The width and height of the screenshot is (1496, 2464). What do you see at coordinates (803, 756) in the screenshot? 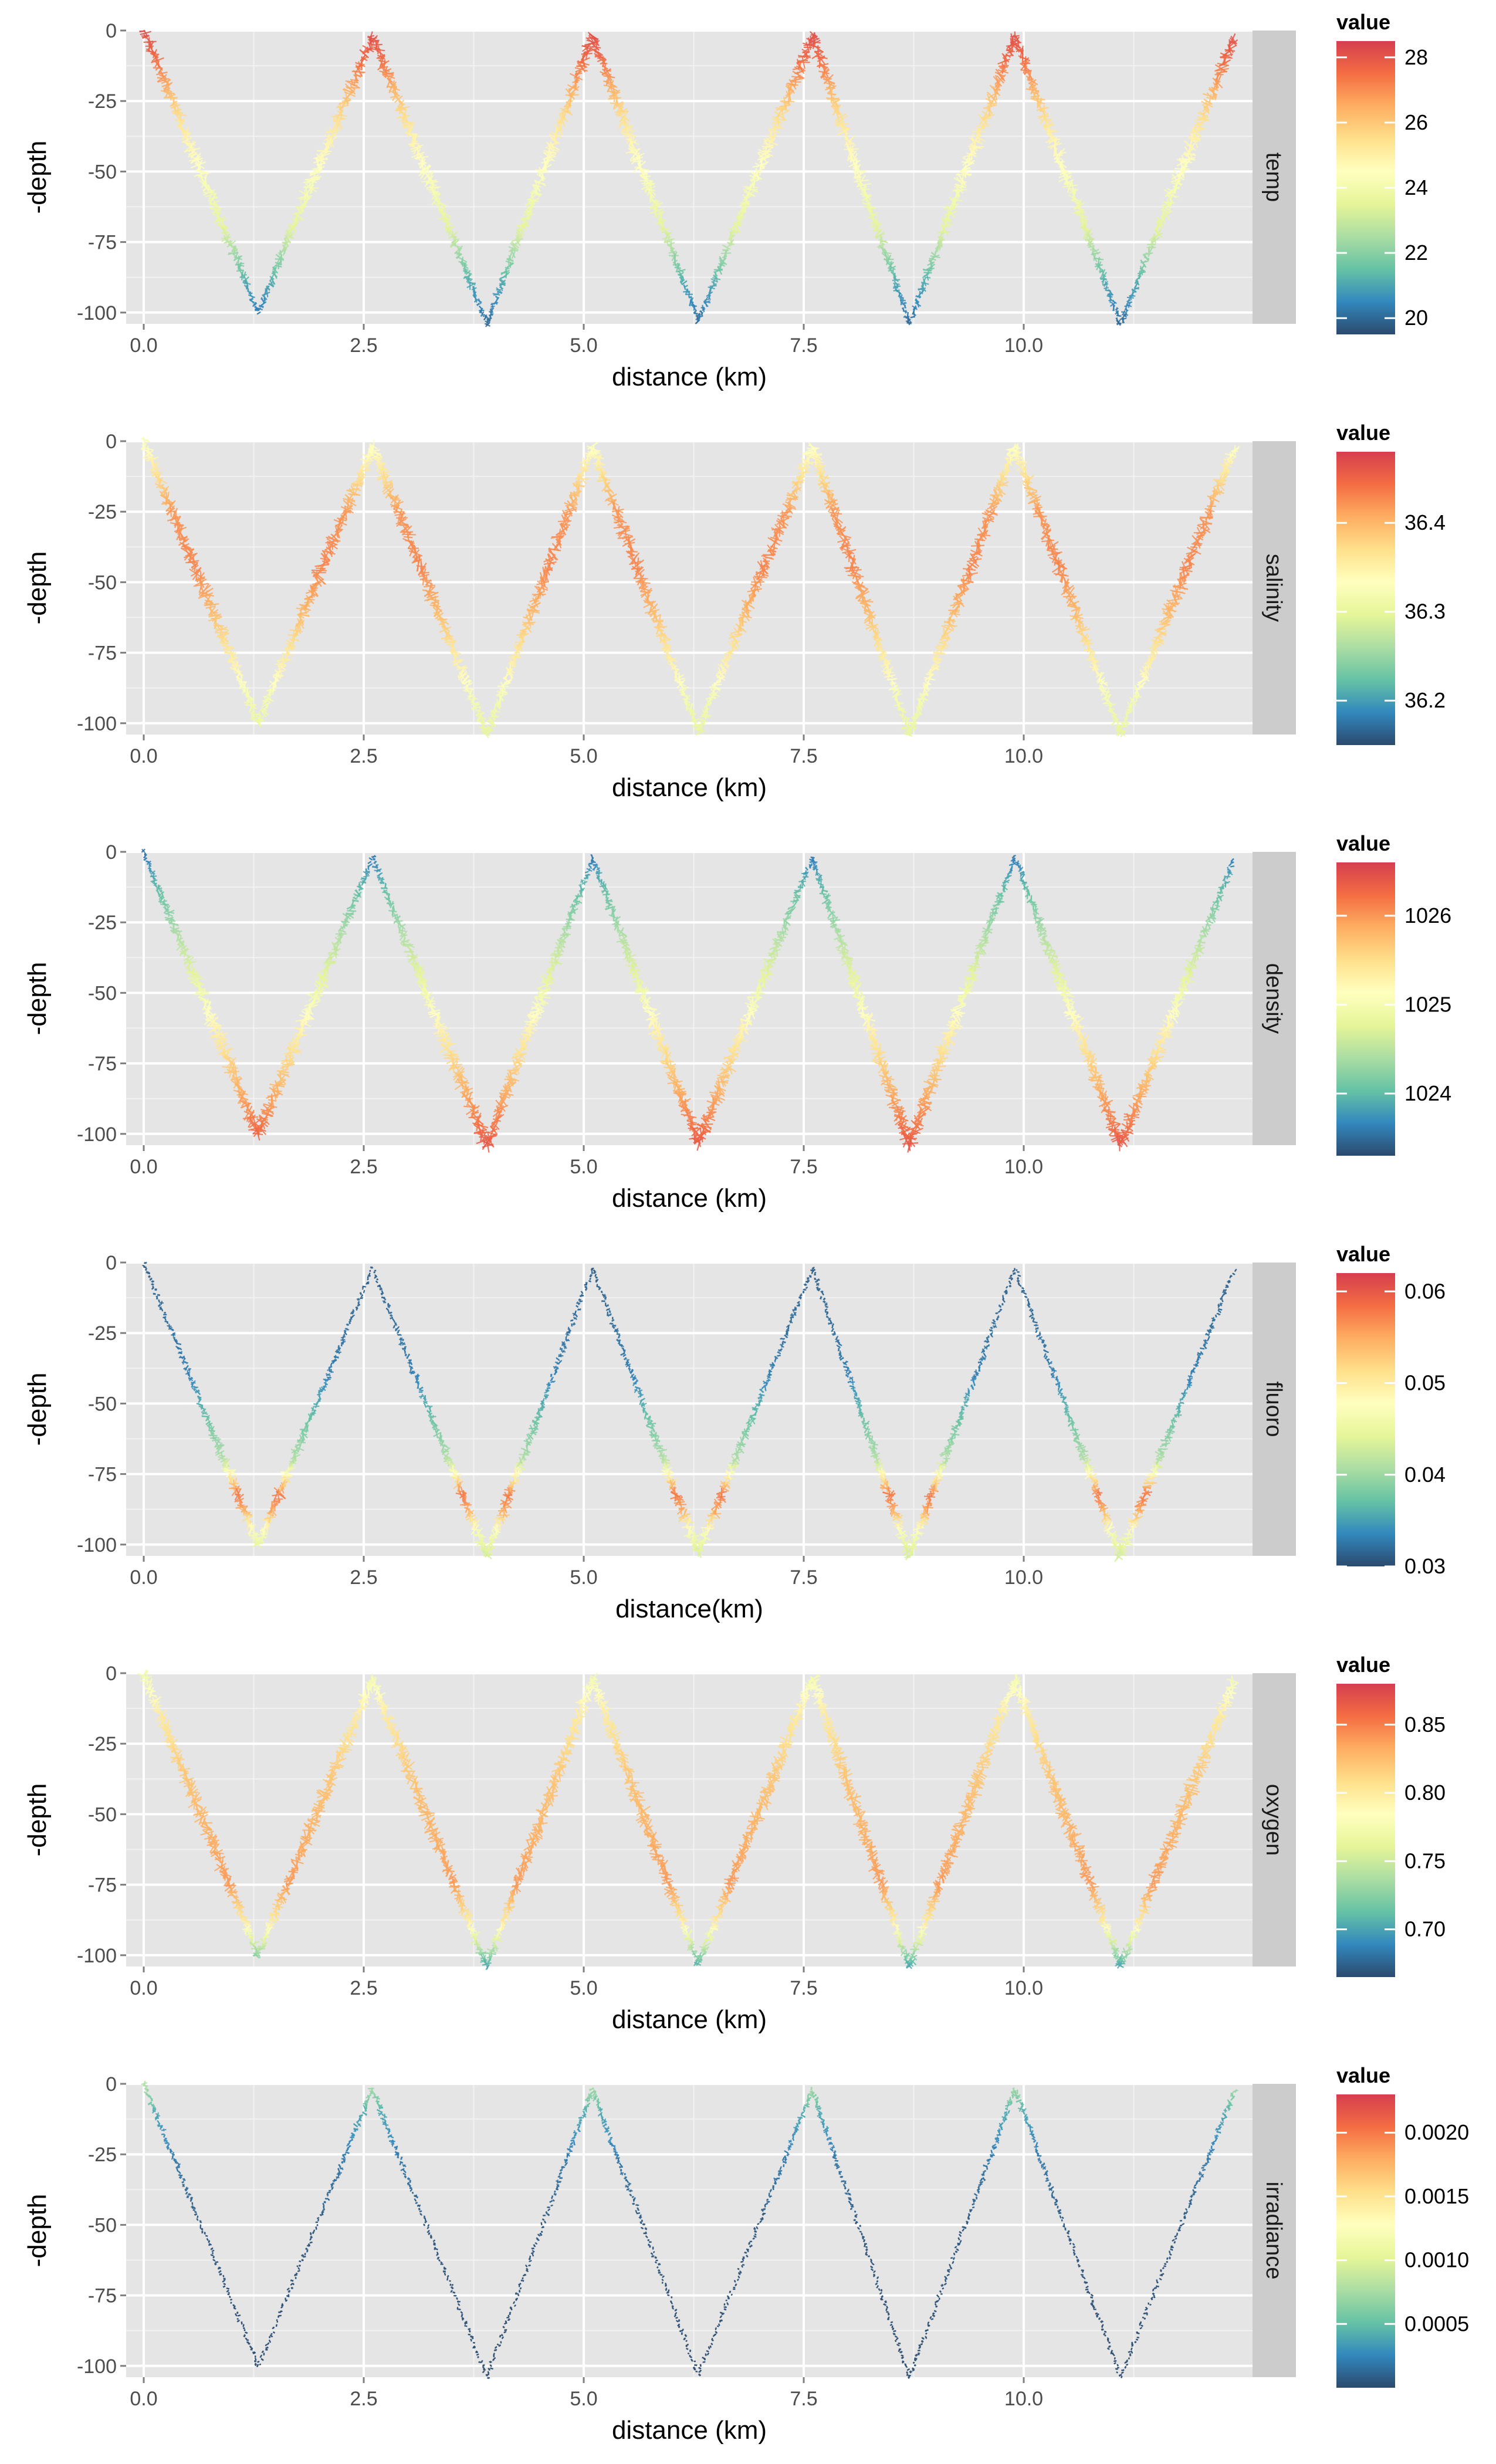
I see `x-tick-label: 7.5` at bounding box center [803, 756].